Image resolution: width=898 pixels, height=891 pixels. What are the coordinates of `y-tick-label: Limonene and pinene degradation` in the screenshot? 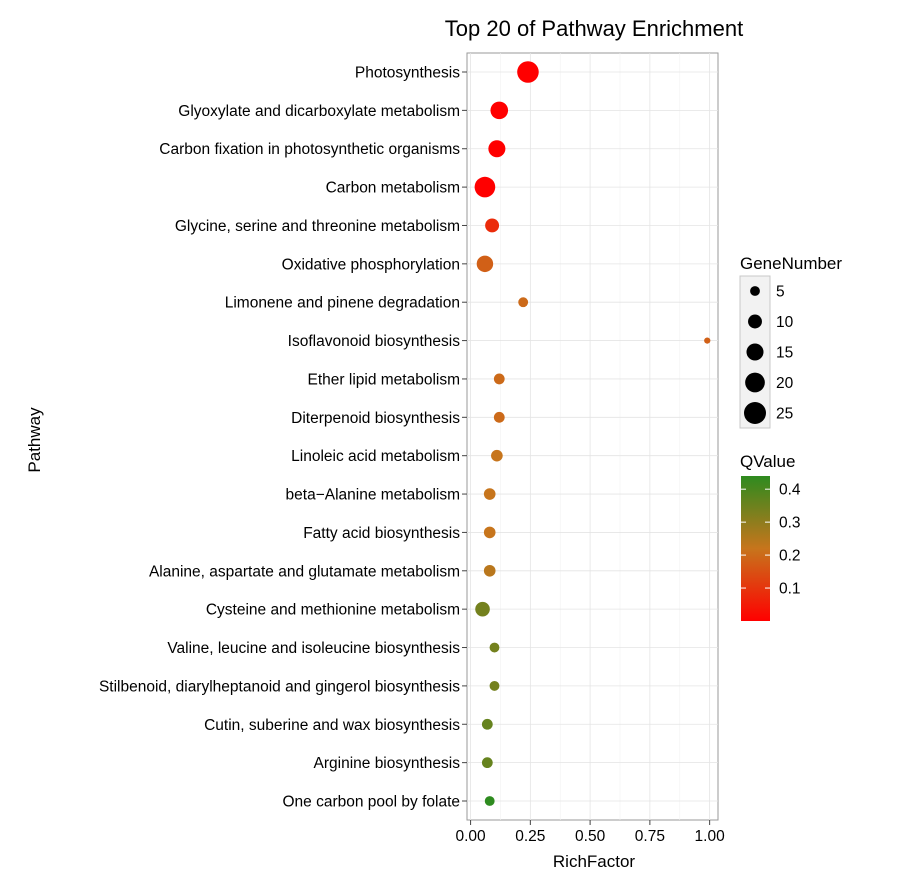 It's located at (342, 303).